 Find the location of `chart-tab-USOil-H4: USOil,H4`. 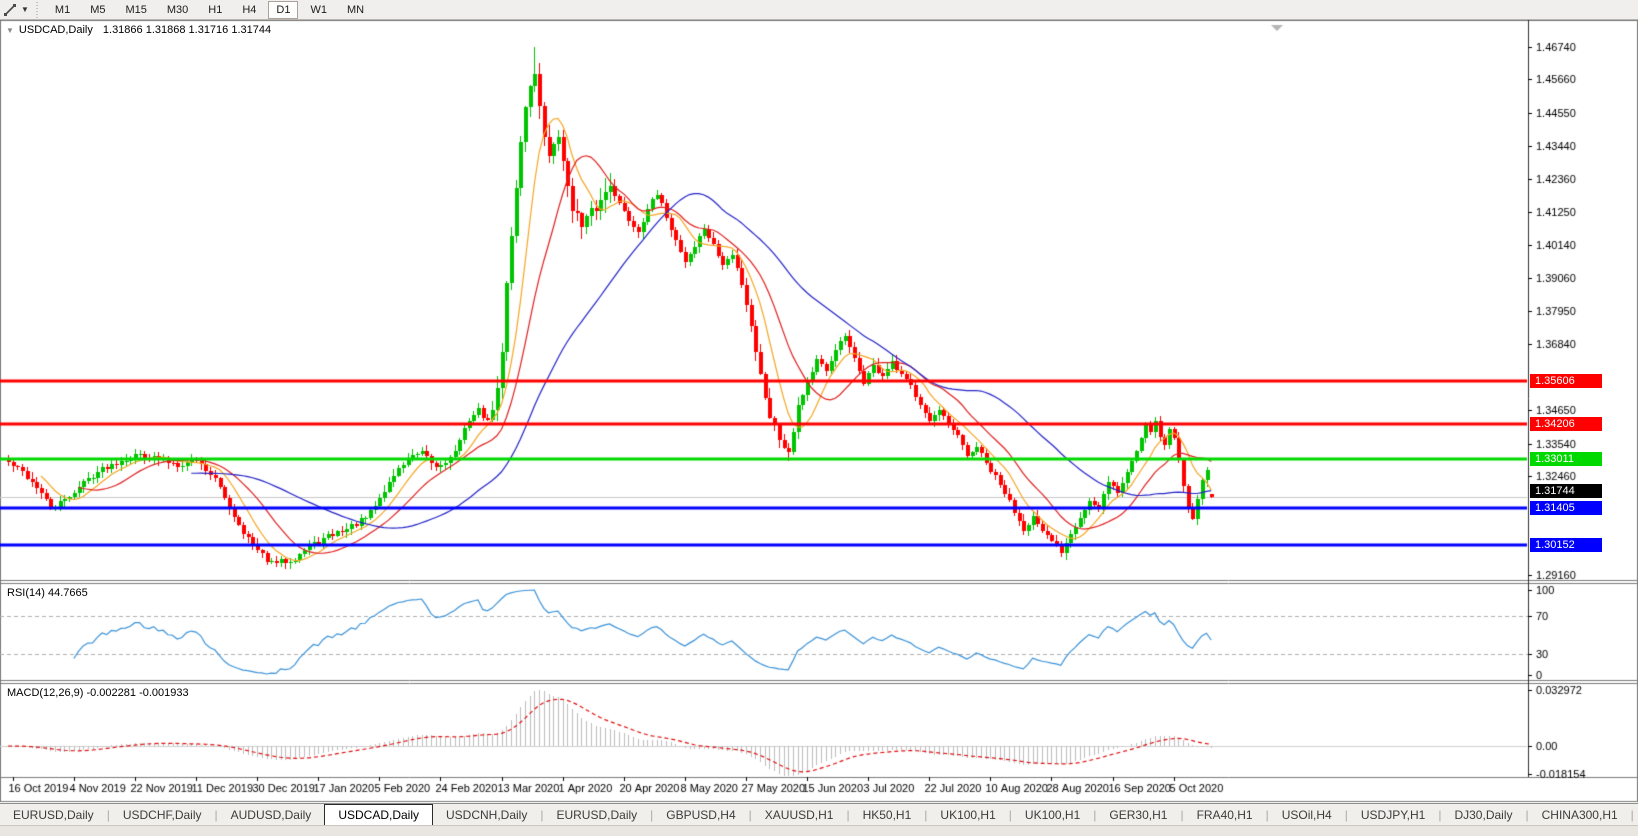

chart-tab-USOil-H4: USOil,H4 is located at coordinates (1306, 814).